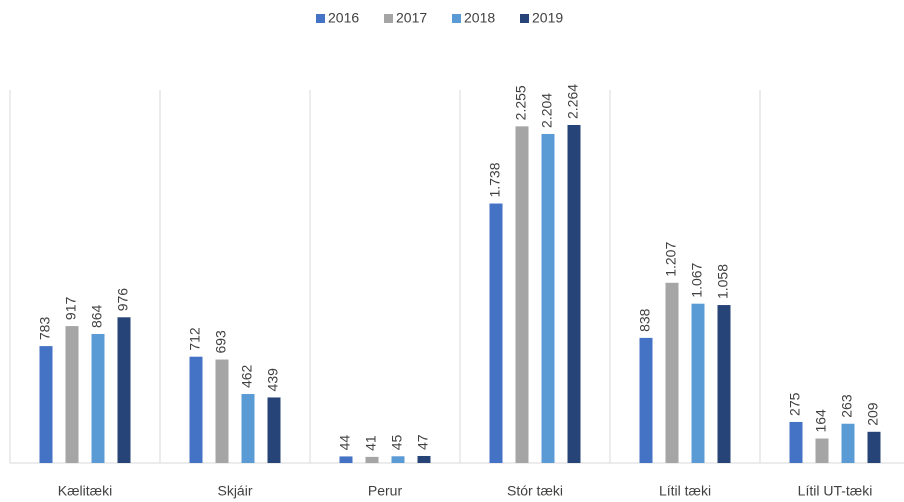 The height and width of the screenshot is (502, 904). What do you see at coordinates (479, 18) in the screenshot?
I see `legend-label: 2018` at bounding box center [479, 18].